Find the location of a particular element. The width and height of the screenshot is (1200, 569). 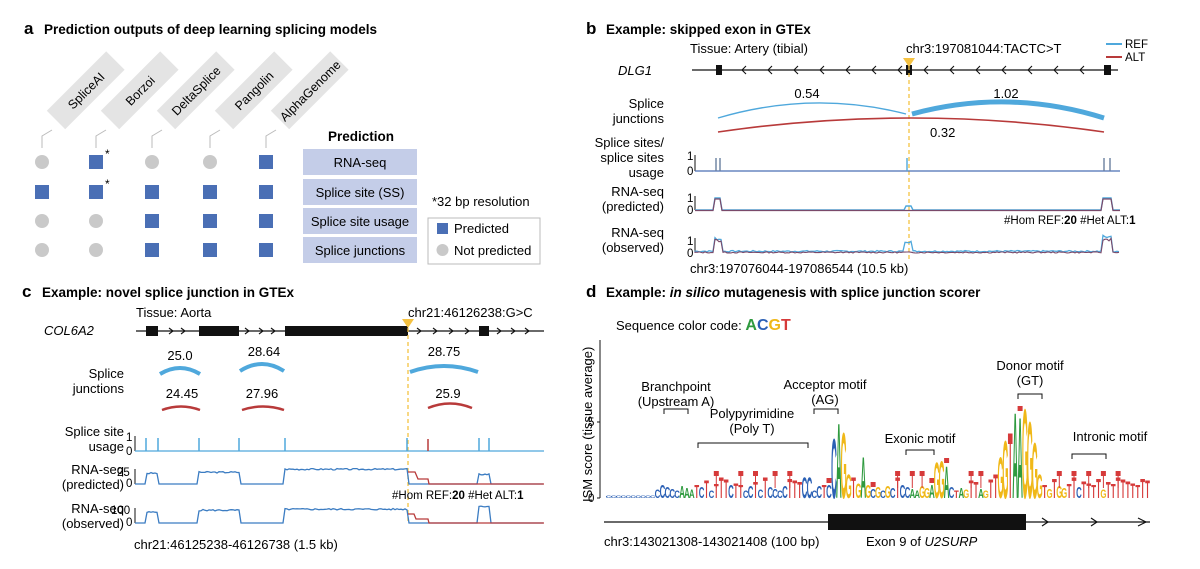

legend-not-predicted-swatch is located at coordinates (442, 250).